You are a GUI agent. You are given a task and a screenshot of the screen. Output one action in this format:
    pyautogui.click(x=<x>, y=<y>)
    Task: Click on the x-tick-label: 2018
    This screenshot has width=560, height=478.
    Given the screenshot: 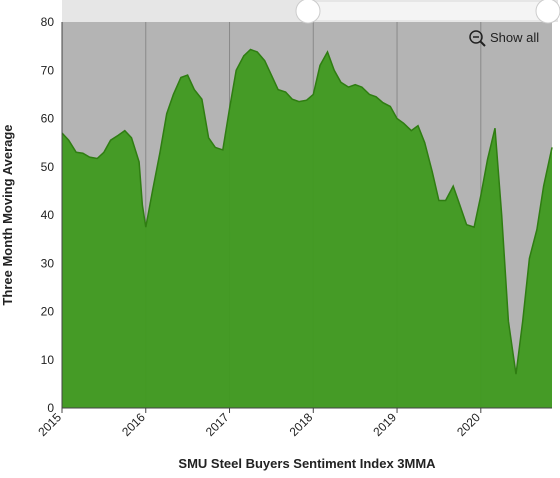 What is the action you would take?
    pyautogui.click(x=301, y=424)
    